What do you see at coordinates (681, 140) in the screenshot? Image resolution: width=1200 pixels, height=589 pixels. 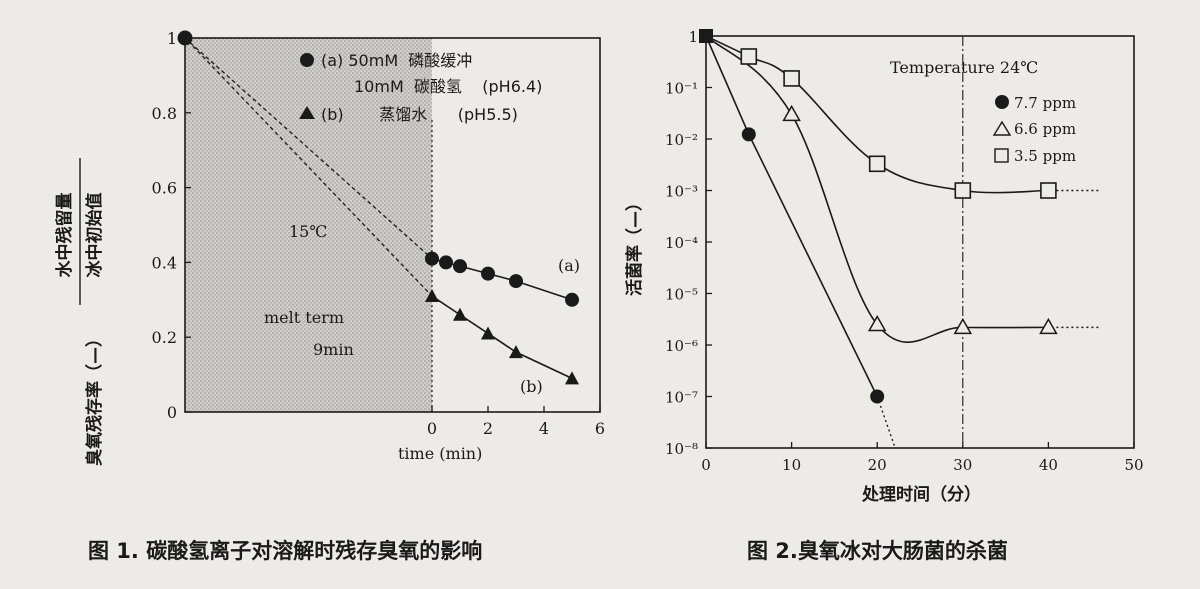 I see `y-tick-label: 10⁻²` at bounding box center [681, 140].